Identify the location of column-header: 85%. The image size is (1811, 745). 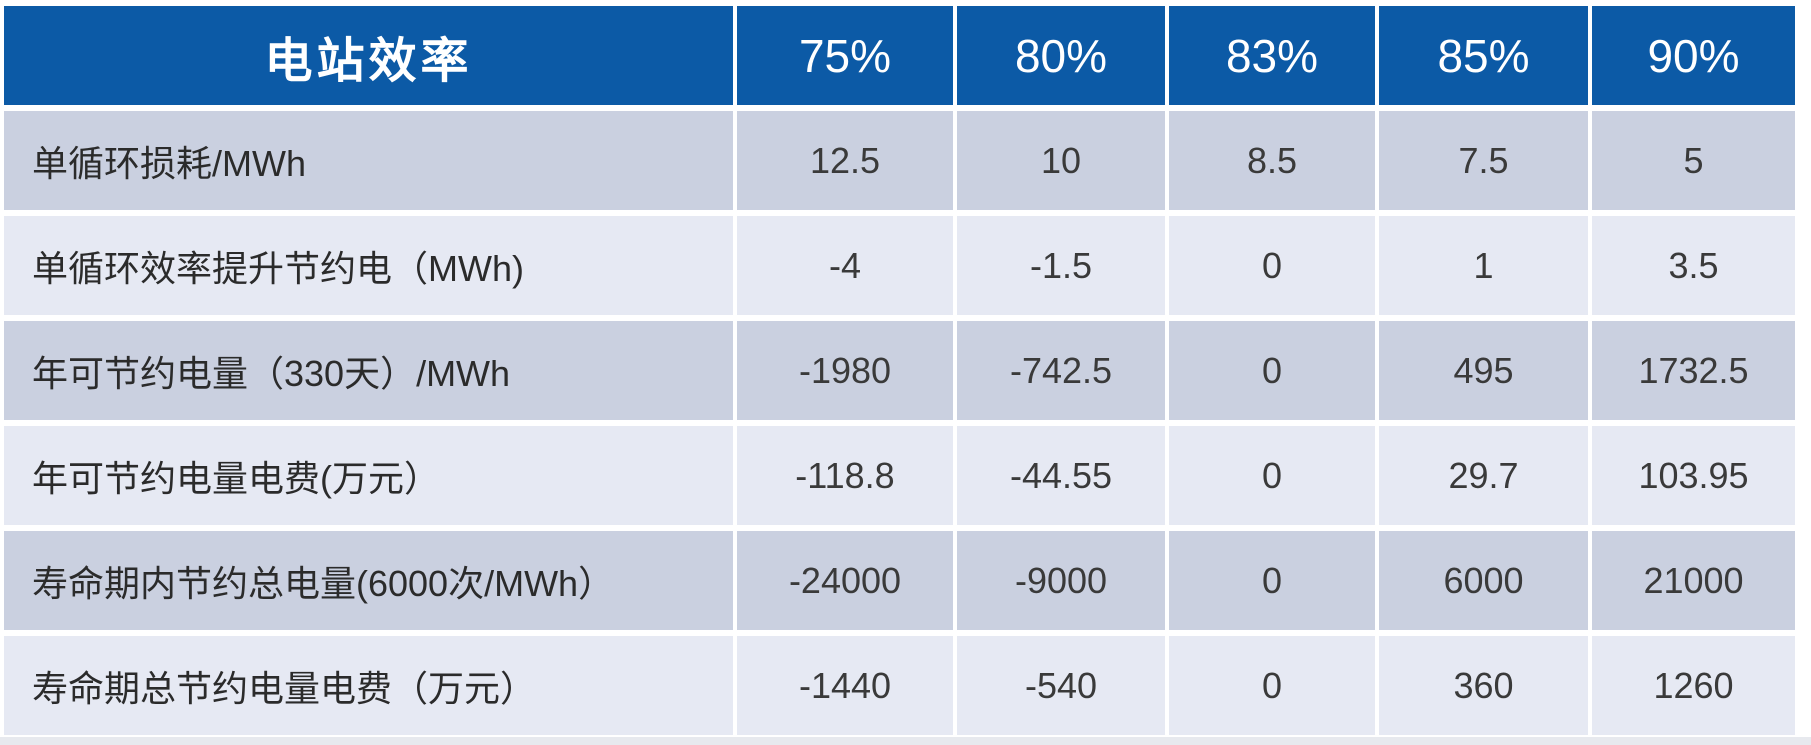
(1483, 55).